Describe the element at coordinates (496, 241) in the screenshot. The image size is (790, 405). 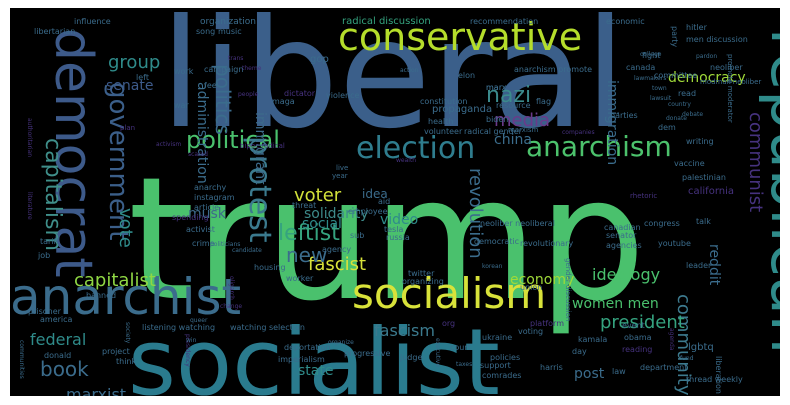
I see `word-democratic: democratic` at that location.